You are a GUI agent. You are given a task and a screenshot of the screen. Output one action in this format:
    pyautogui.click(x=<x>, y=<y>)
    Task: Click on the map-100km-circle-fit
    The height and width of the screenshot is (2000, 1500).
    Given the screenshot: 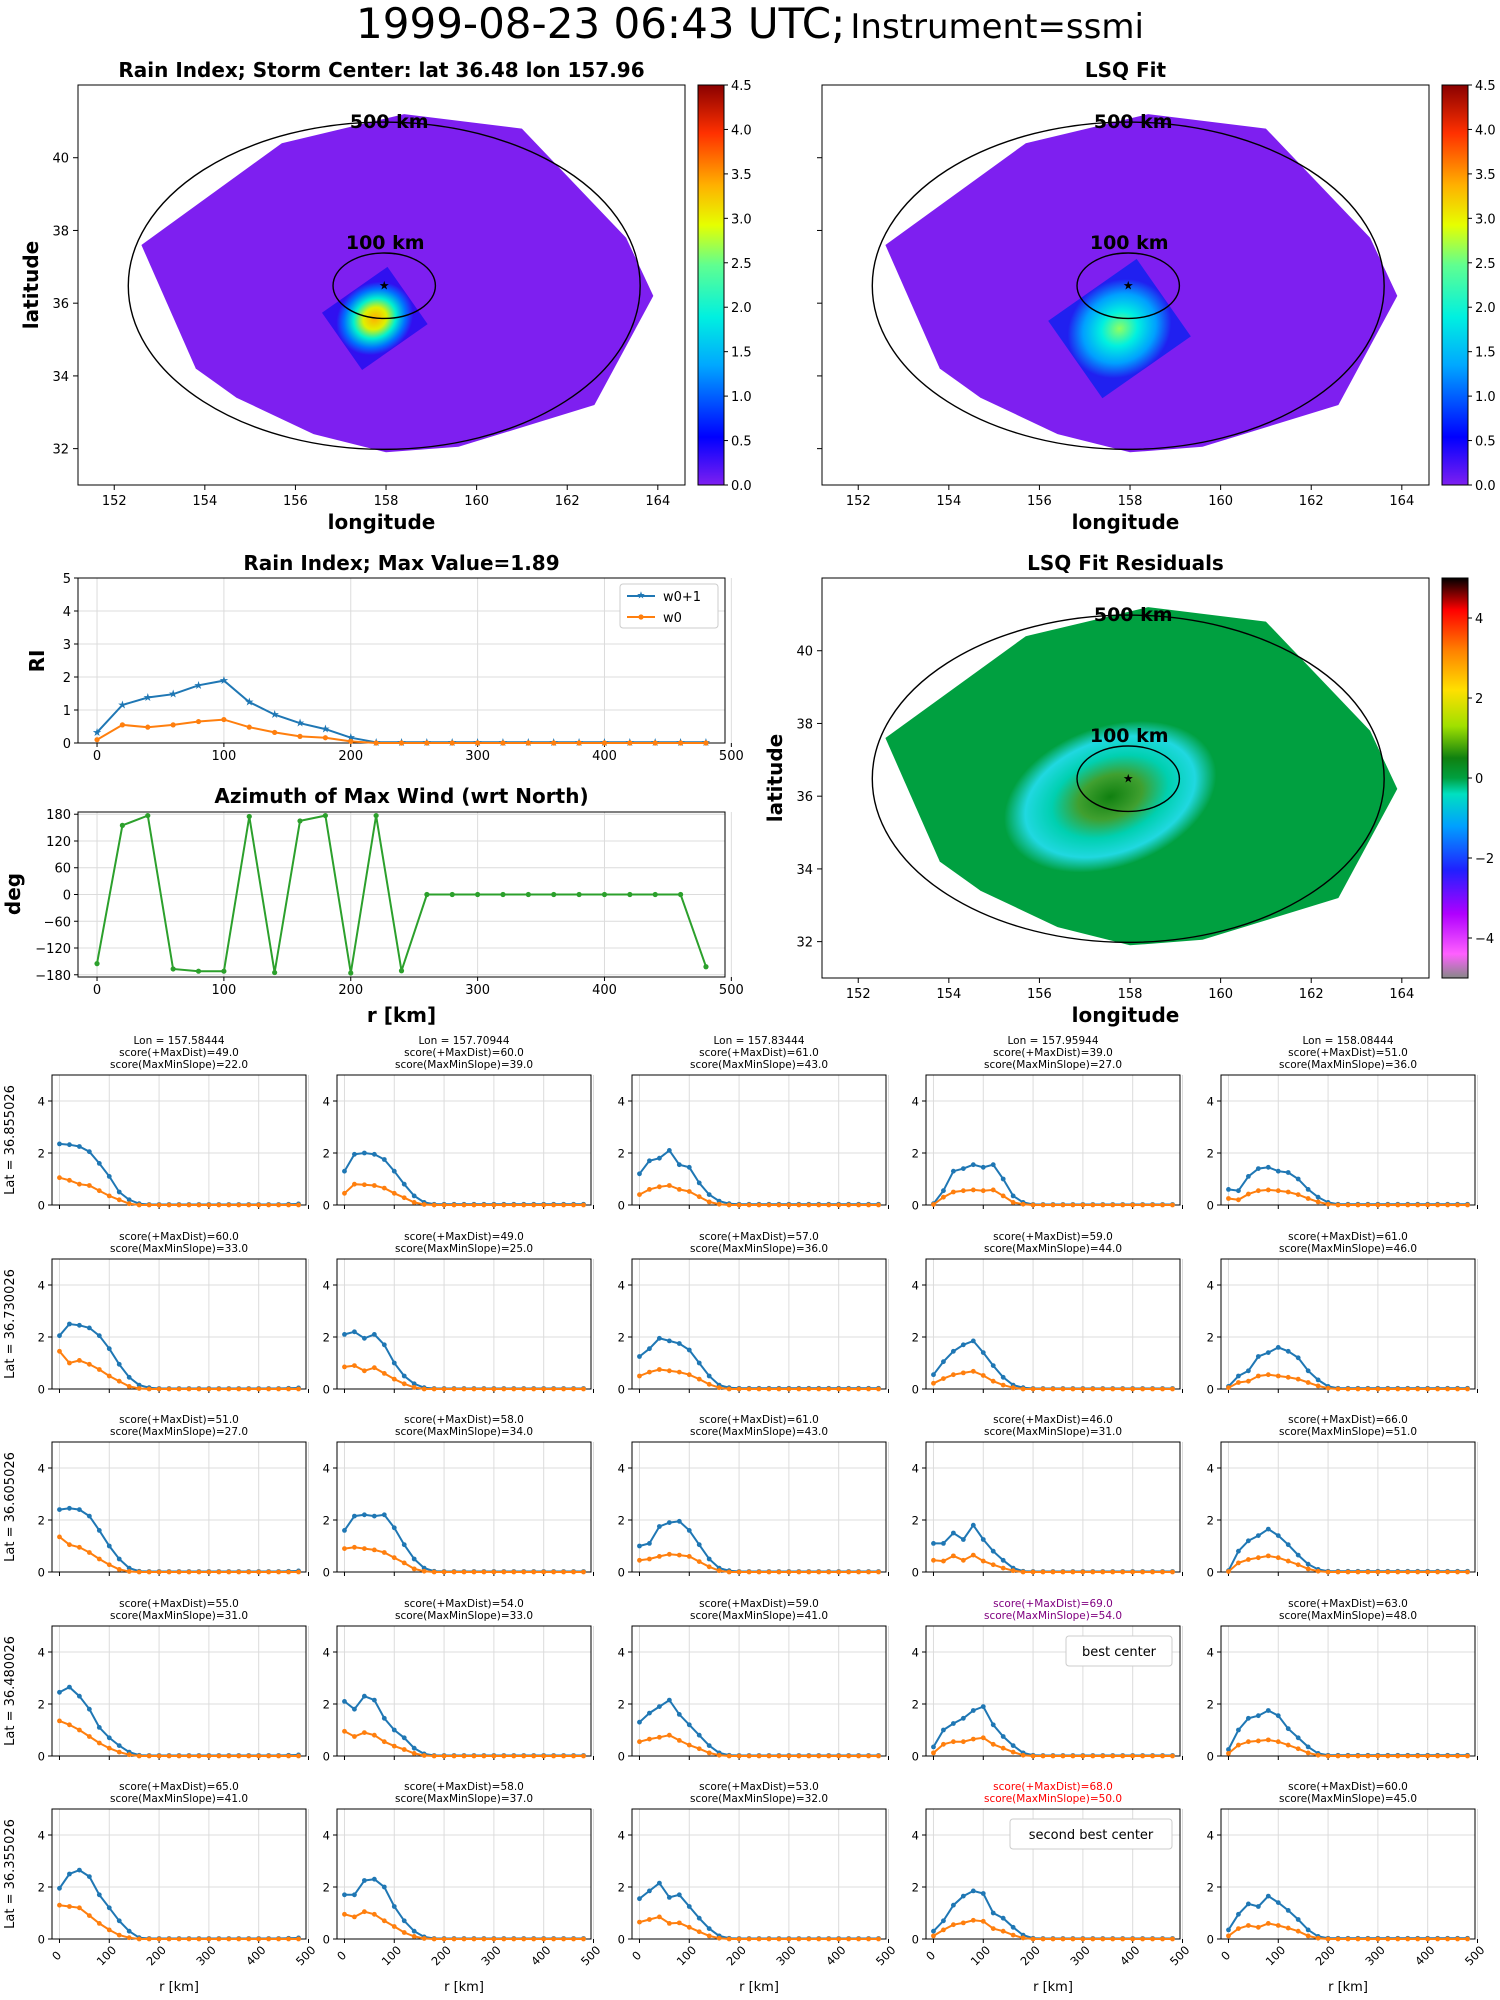 What is the action you would take?
    pyautogui.click(x=1128, y=286)
    